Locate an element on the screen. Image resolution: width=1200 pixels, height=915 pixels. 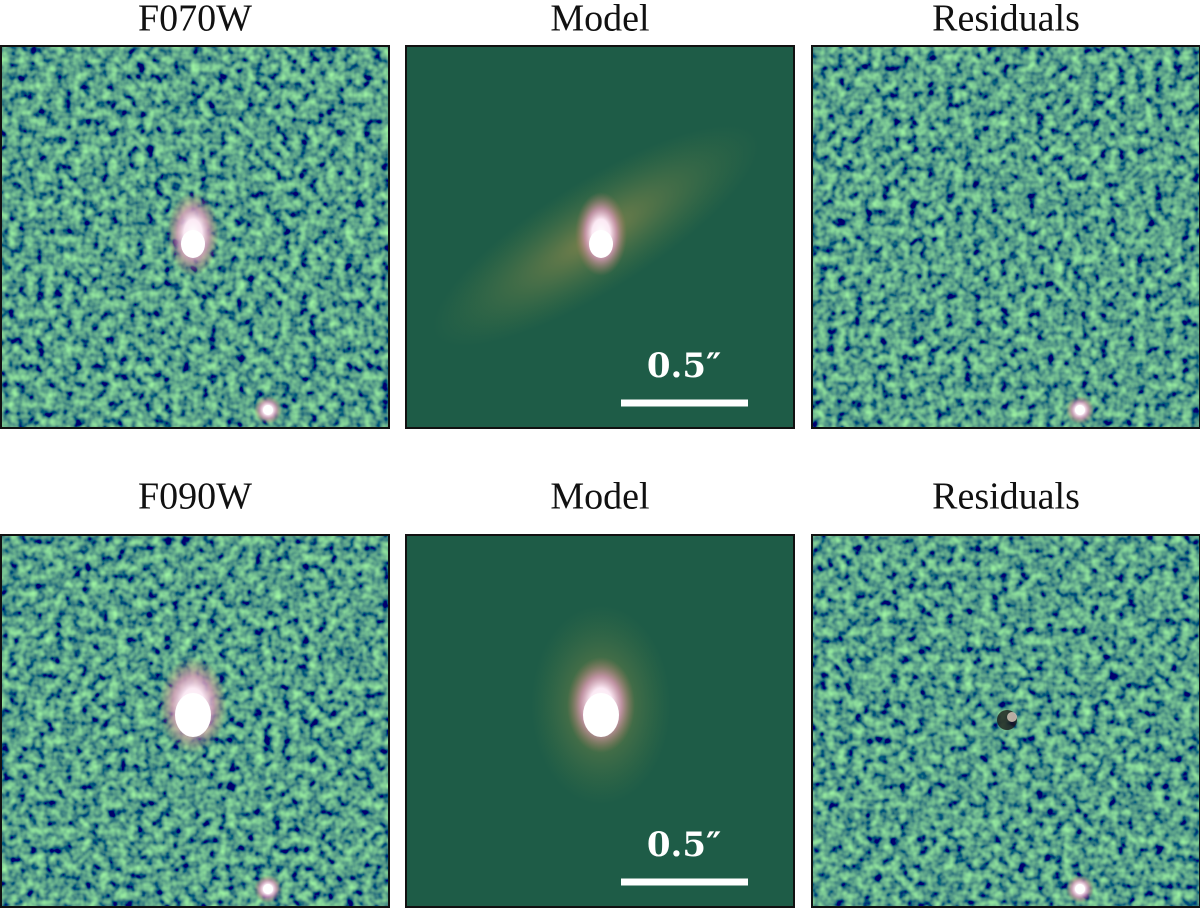
panel-title: F090W is located at coordinates (195, 497).